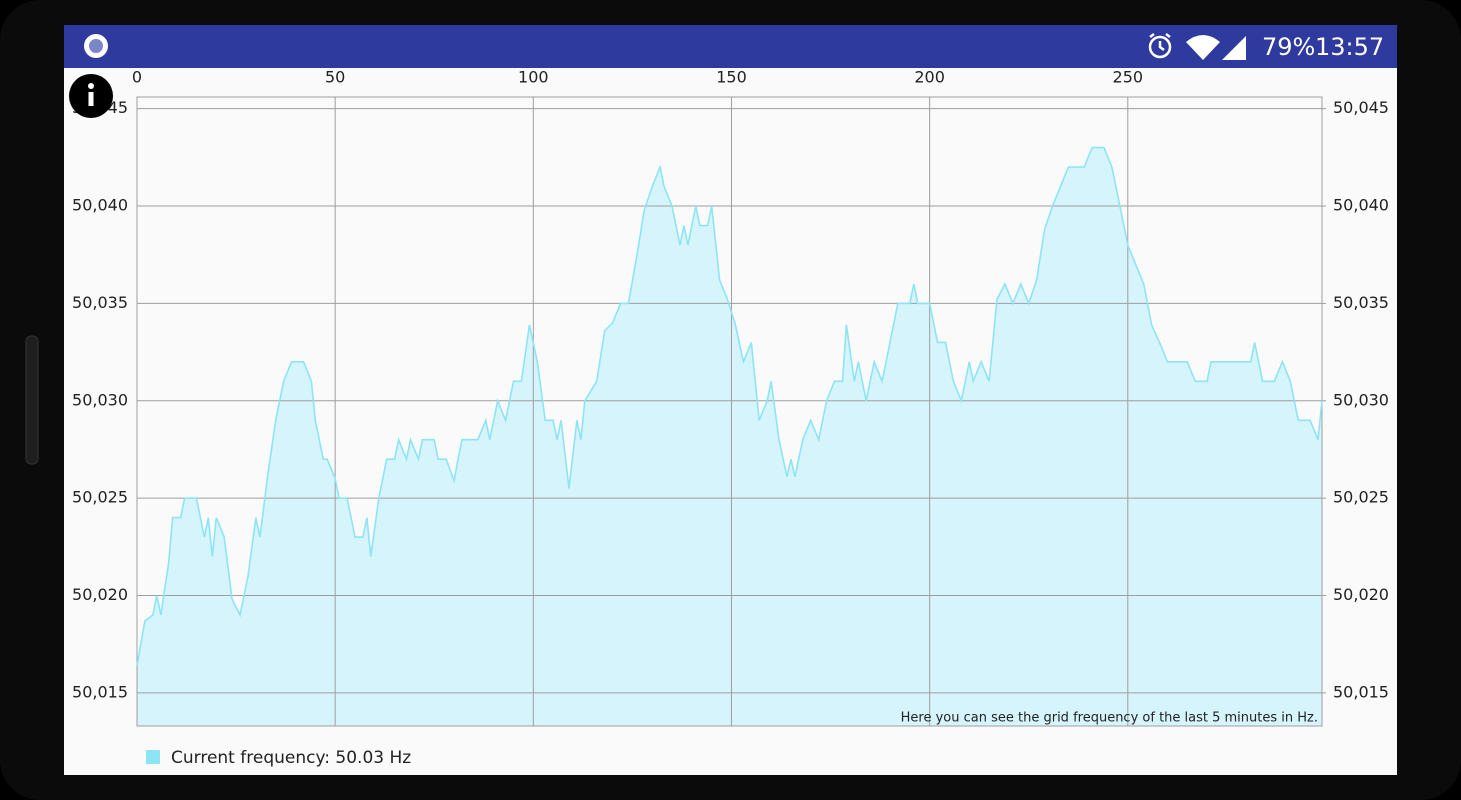 This screenshot has width=1461, height=800. Describe the element at coordinates (1361, 107) in the screenshot. I see `y2-tick-label: 50,045` at that location.